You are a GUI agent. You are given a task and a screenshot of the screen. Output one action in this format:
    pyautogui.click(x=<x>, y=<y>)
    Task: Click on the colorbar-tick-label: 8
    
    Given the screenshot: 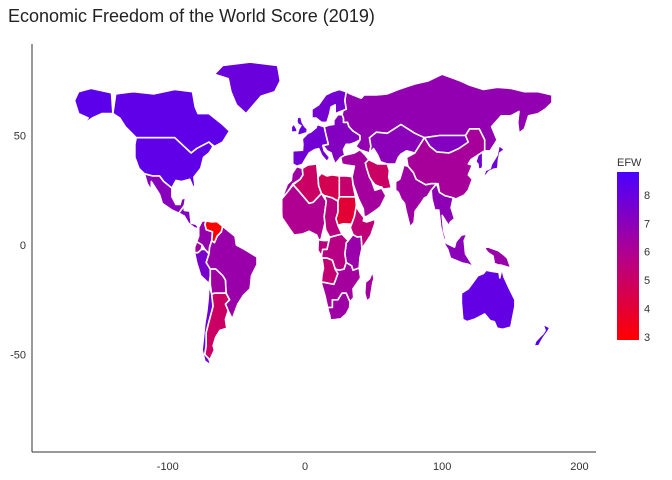 What is the action you would take?
    pyautogui.click(x=647, y=196)
    